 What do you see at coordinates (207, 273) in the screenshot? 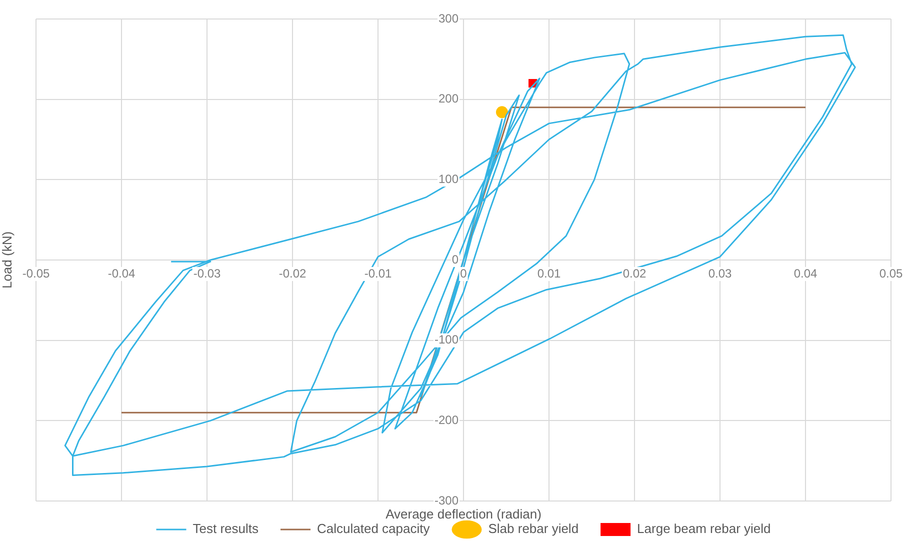
I see `x-tick-label: -0.03` at bounding box center [207, 273].